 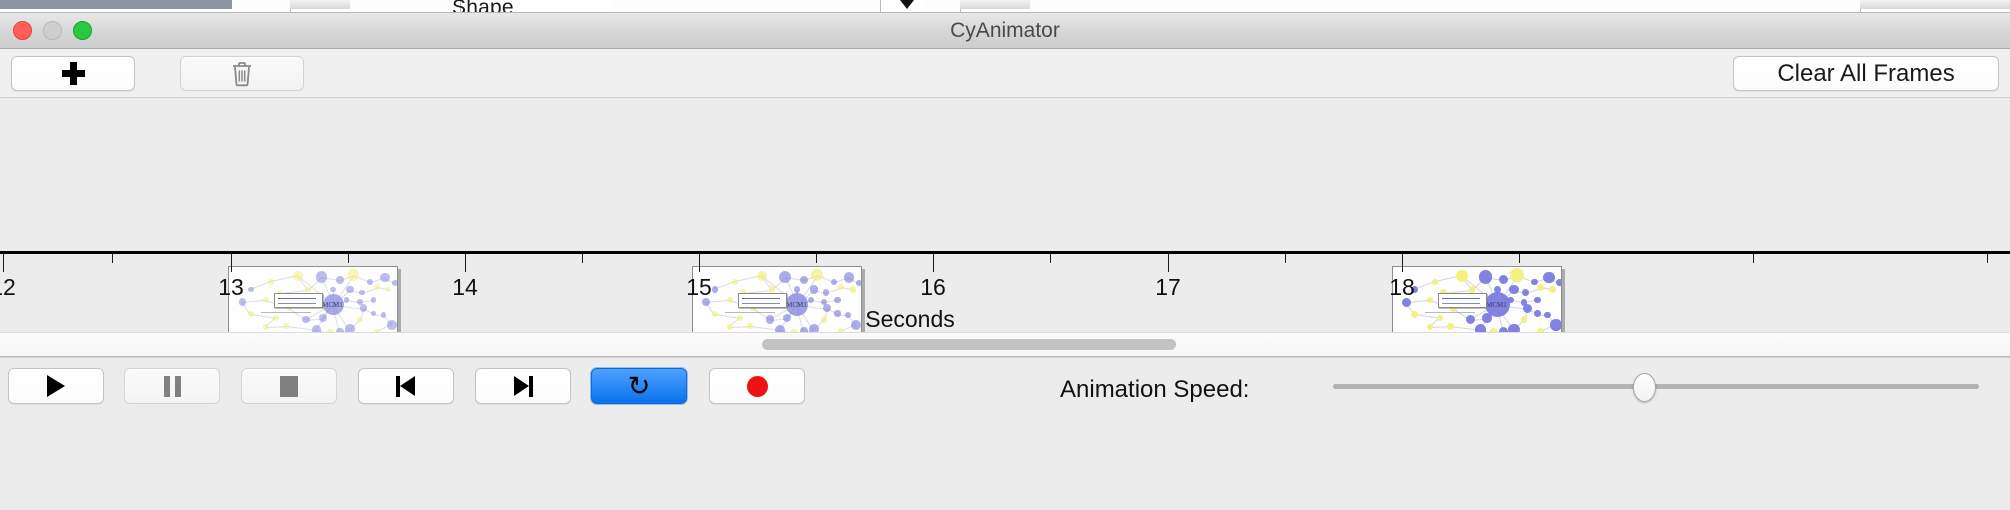 I want to click on close-button, so click(x=22, y=30).